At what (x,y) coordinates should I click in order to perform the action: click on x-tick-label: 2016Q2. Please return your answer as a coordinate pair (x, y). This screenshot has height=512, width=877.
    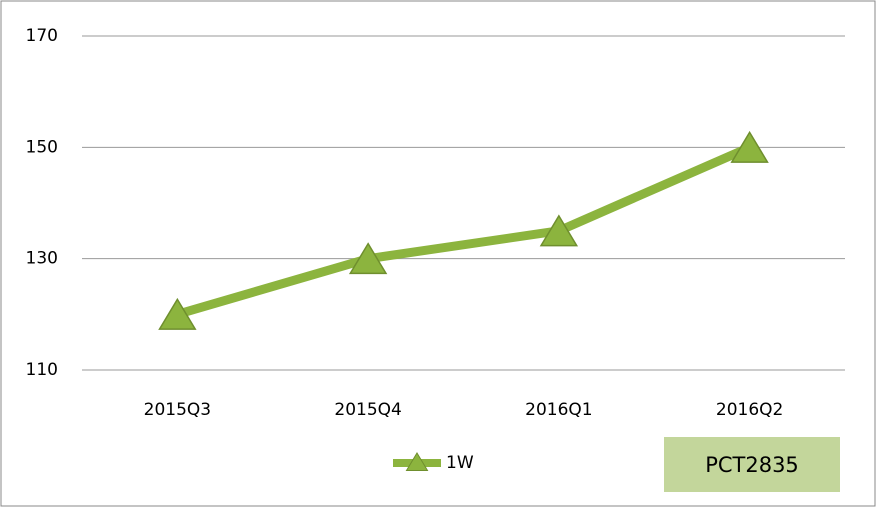
    Looking at the image, I should click on (749, 410).